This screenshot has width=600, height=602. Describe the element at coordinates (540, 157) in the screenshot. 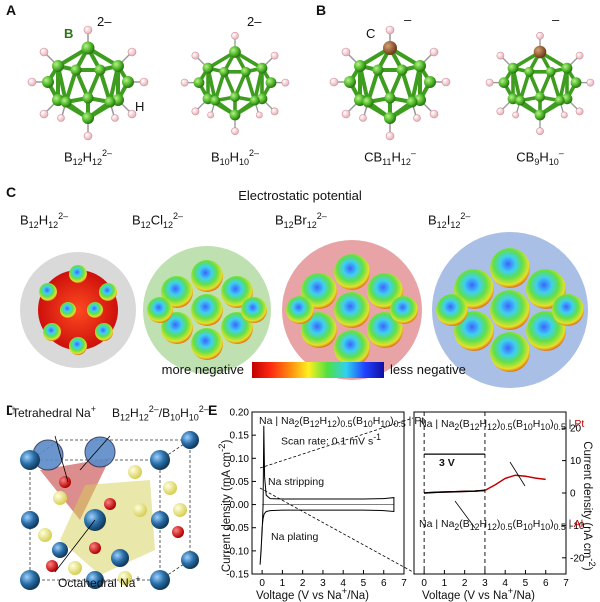

I see `formula-cb9h10: CB9H10–` at that location.